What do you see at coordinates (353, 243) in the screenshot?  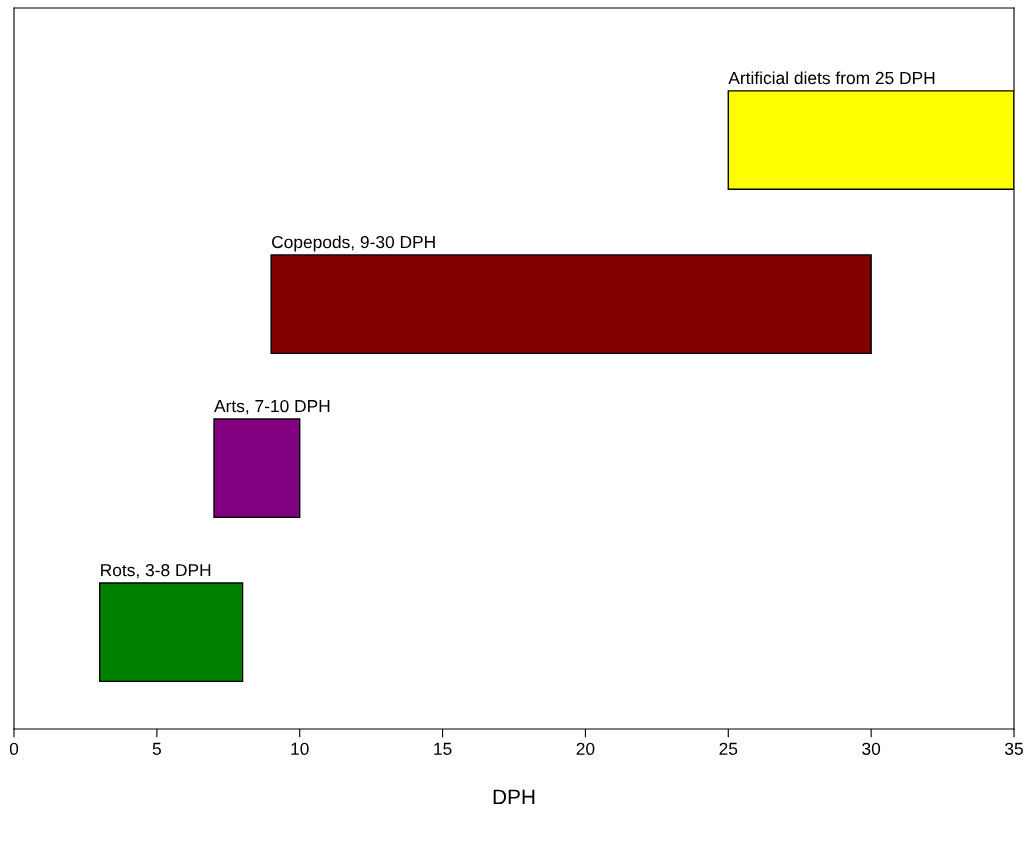 I see `data-label: Copepods, 9-30 DPH` at bounding box center [353, 243].